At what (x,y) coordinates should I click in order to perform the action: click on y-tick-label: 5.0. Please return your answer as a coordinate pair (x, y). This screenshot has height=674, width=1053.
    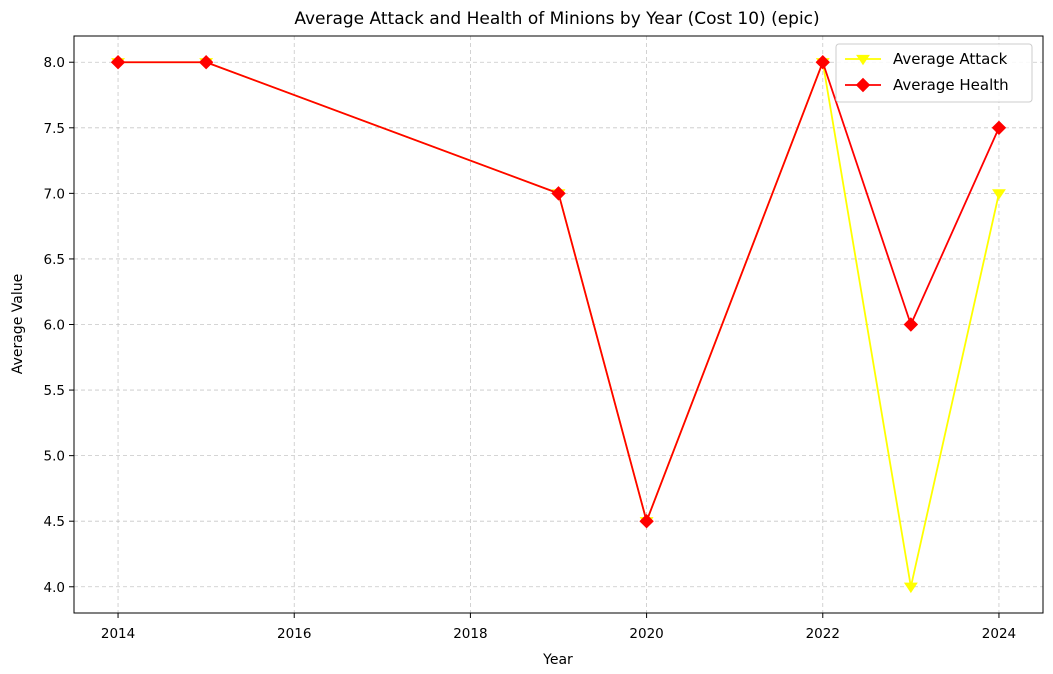
    Looking at the image, I should click on (54, 457).